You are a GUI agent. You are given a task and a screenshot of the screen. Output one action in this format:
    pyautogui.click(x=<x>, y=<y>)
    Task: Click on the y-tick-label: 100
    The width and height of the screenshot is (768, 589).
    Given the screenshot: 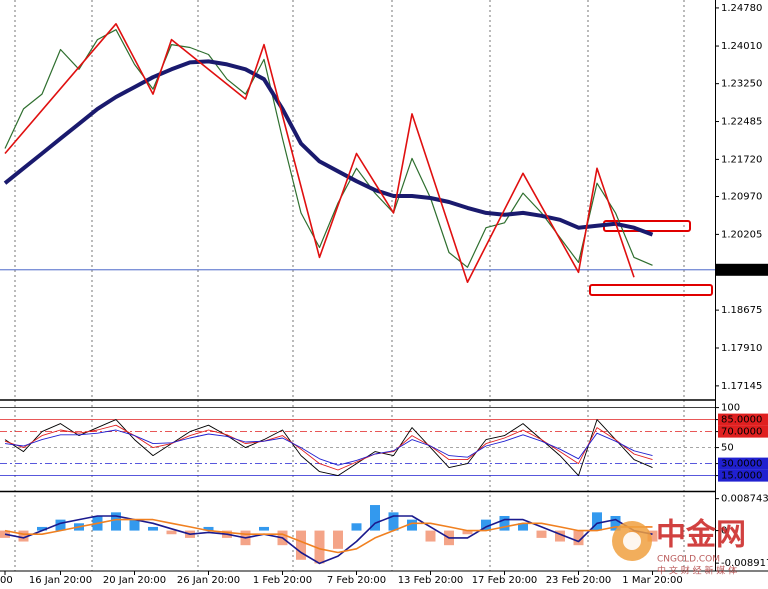 What is the action you would take?
    pyautogui.click(x=730, y=408)
    